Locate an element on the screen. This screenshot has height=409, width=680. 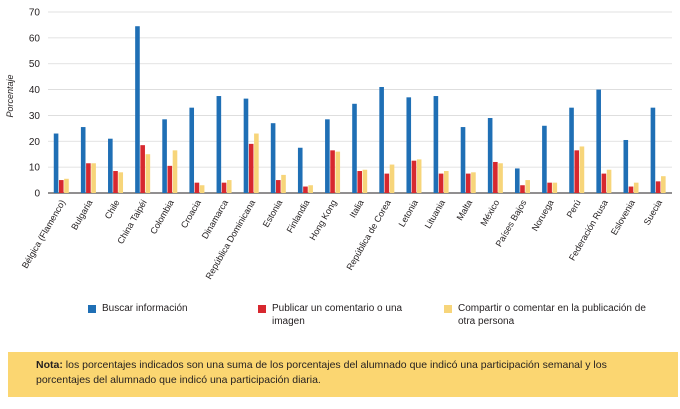
x-category-label: China Taipéi is located at coordinates (131, 222).